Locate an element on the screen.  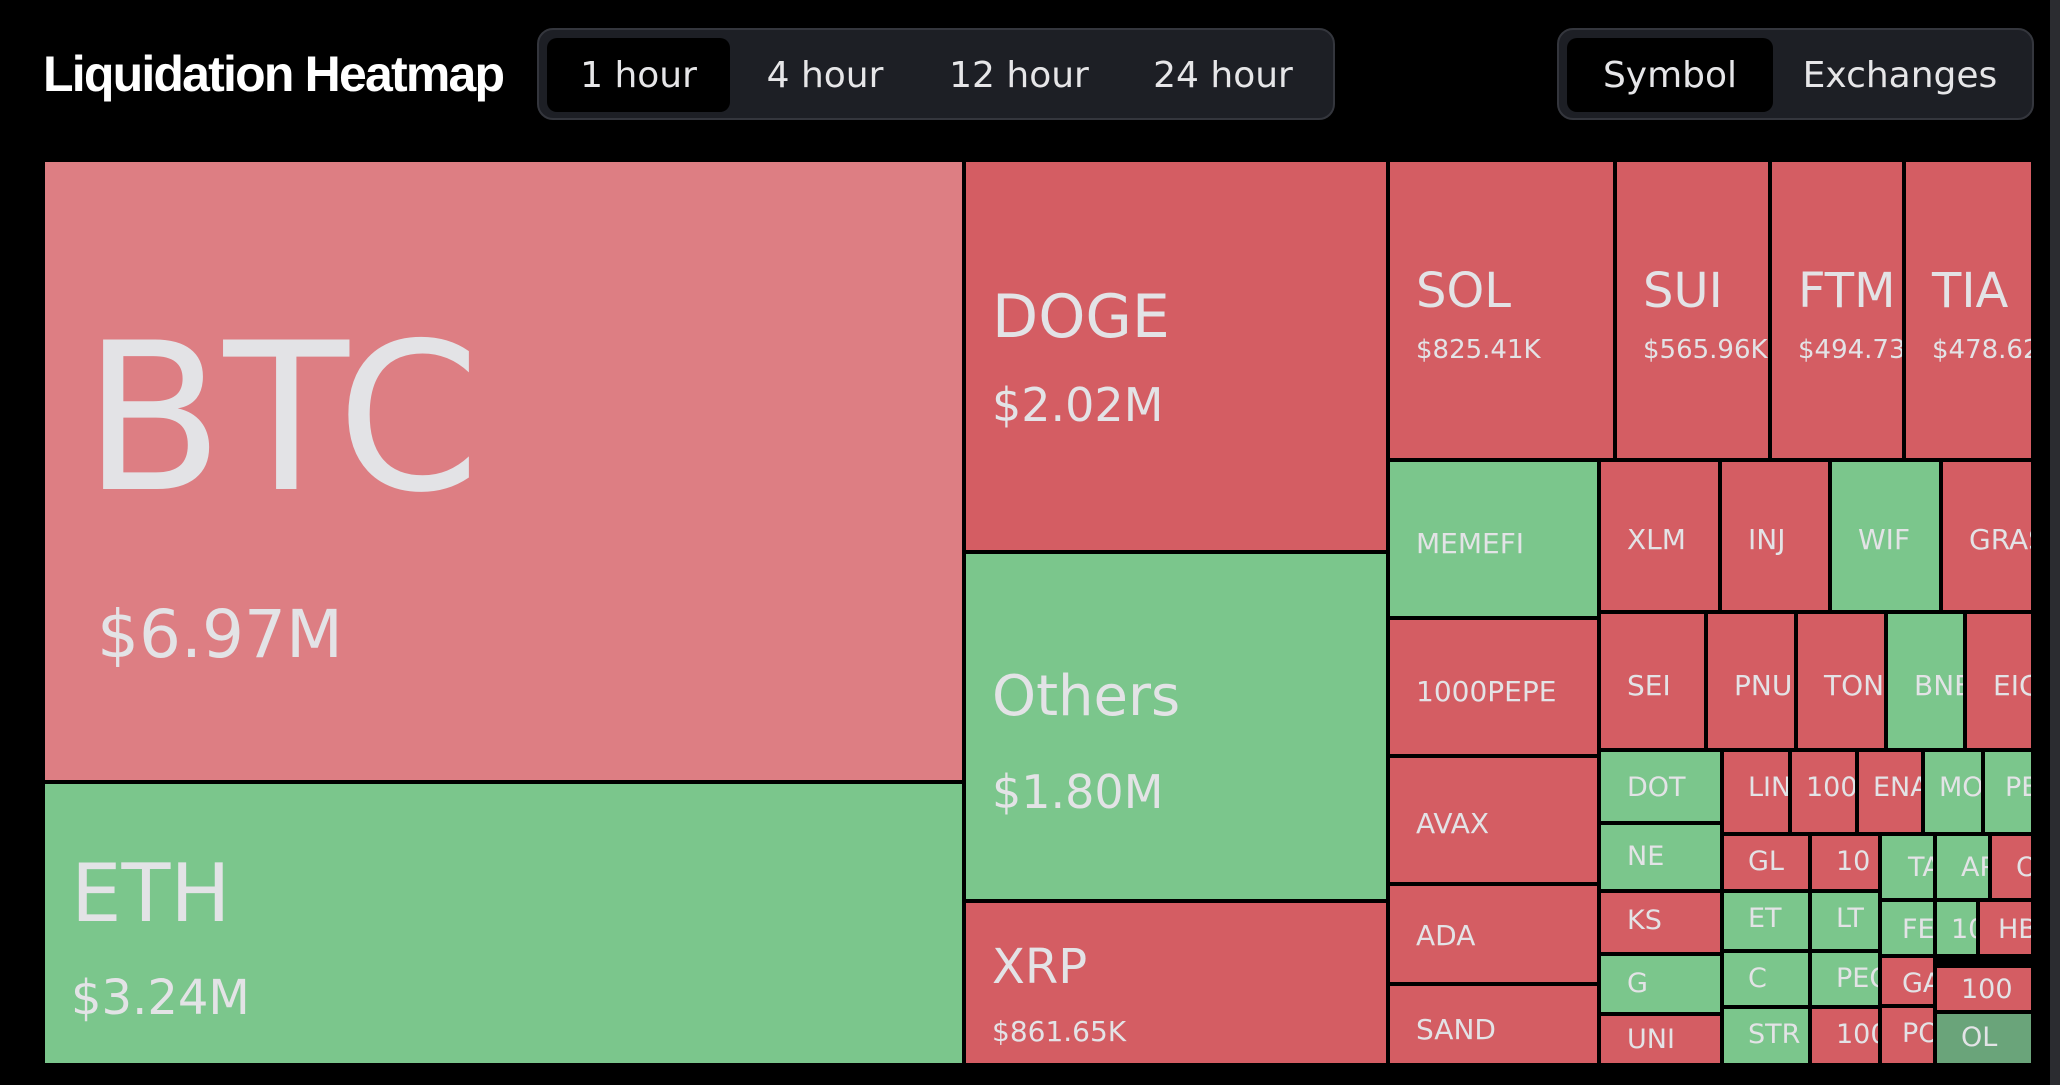
tile-eth: ETH $3.24M is located at coordinates (503, 923).